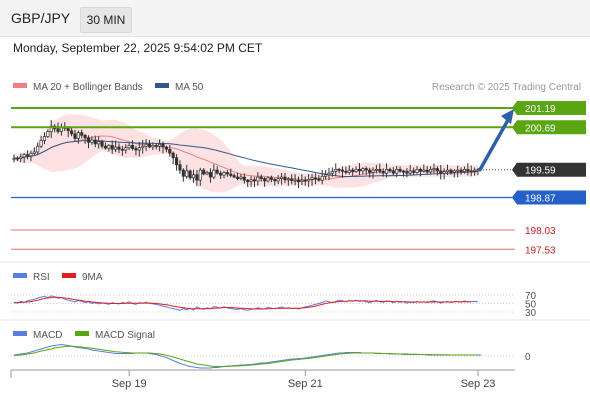 The image size is (590, 400). I want to click on x-tick-label: Sep 21, so click(305, 384).